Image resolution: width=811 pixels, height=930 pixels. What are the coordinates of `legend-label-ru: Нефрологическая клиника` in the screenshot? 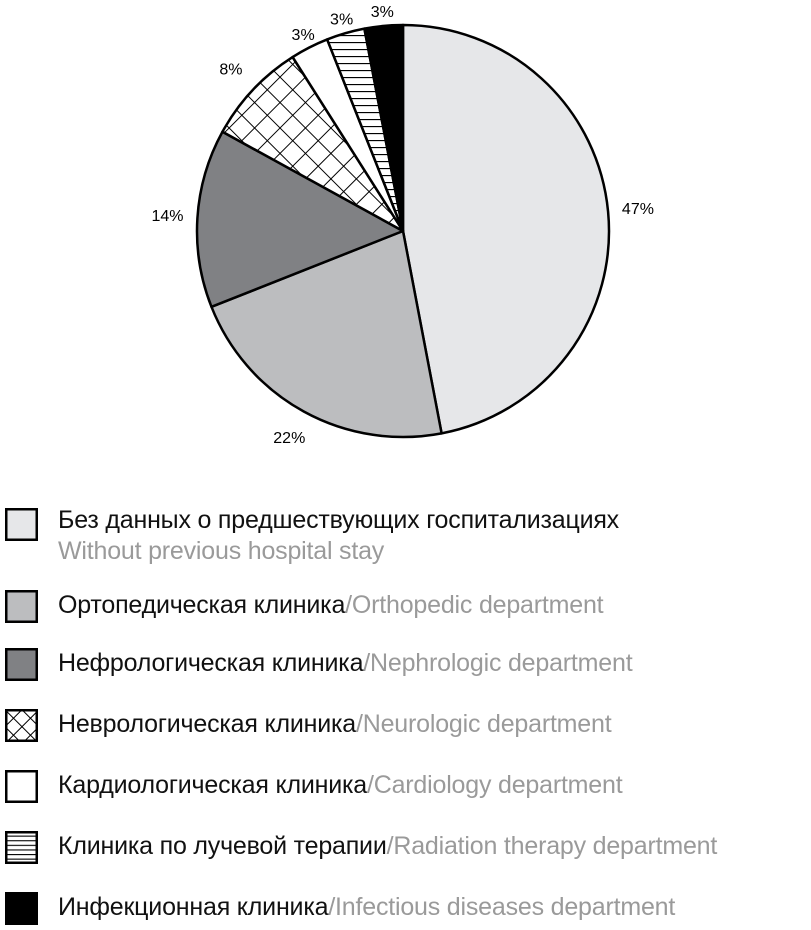 It's located at (211, 663).